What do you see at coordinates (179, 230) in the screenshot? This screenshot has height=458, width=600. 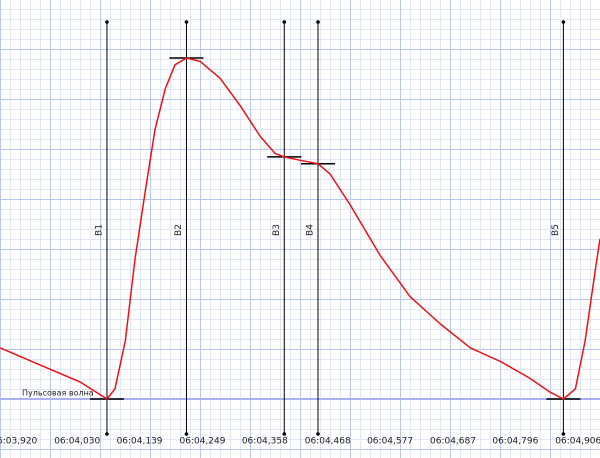 I see `marker-label: B2` at bounding box center [179, 230].